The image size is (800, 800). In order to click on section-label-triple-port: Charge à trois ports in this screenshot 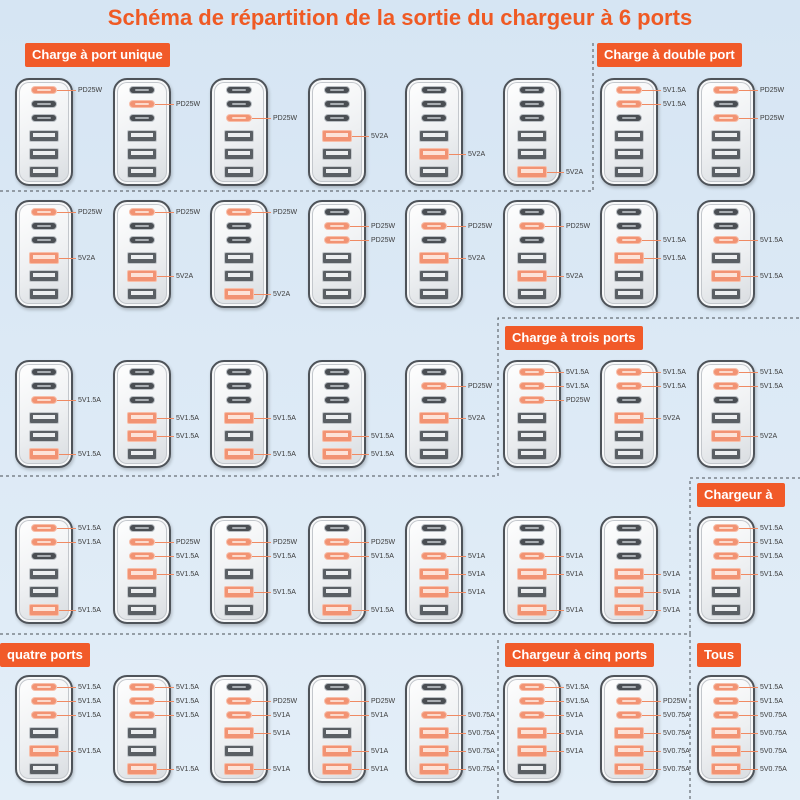, I will do `click(574, 338)`.